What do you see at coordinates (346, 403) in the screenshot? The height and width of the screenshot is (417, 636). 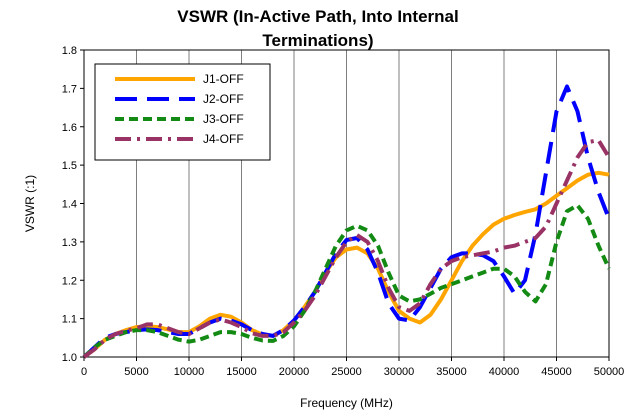 I see `x-axis-label: Frequency (MHz)` at bounding box center [346, 403].